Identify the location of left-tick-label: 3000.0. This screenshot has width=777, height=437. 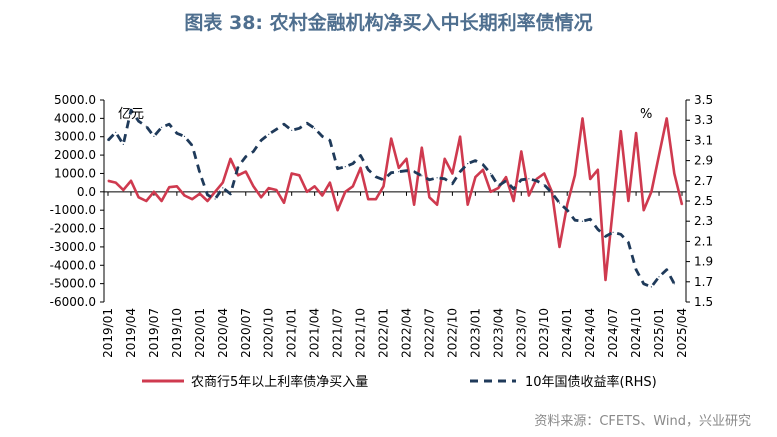
(75, 137).